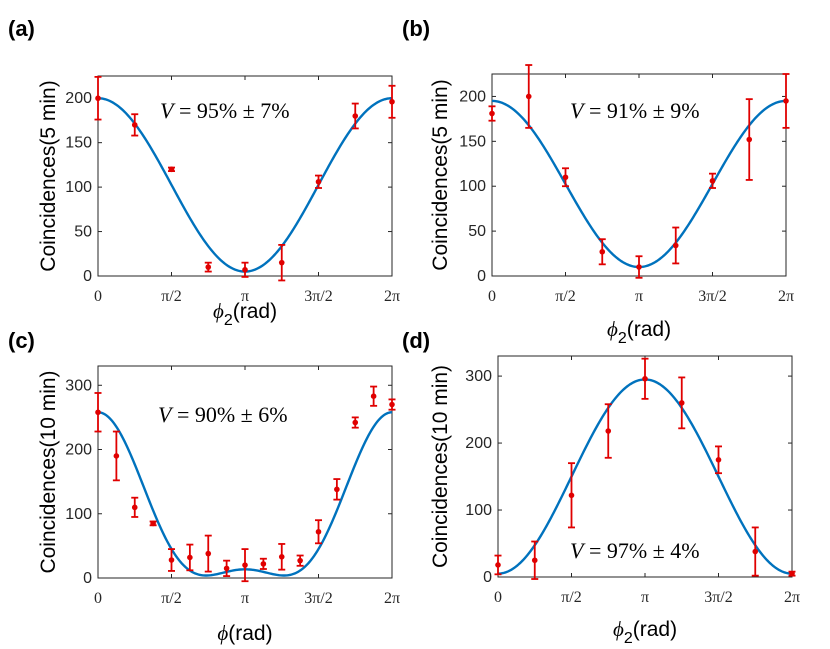  I want to click on panel-label: (d), so click(416, 340).